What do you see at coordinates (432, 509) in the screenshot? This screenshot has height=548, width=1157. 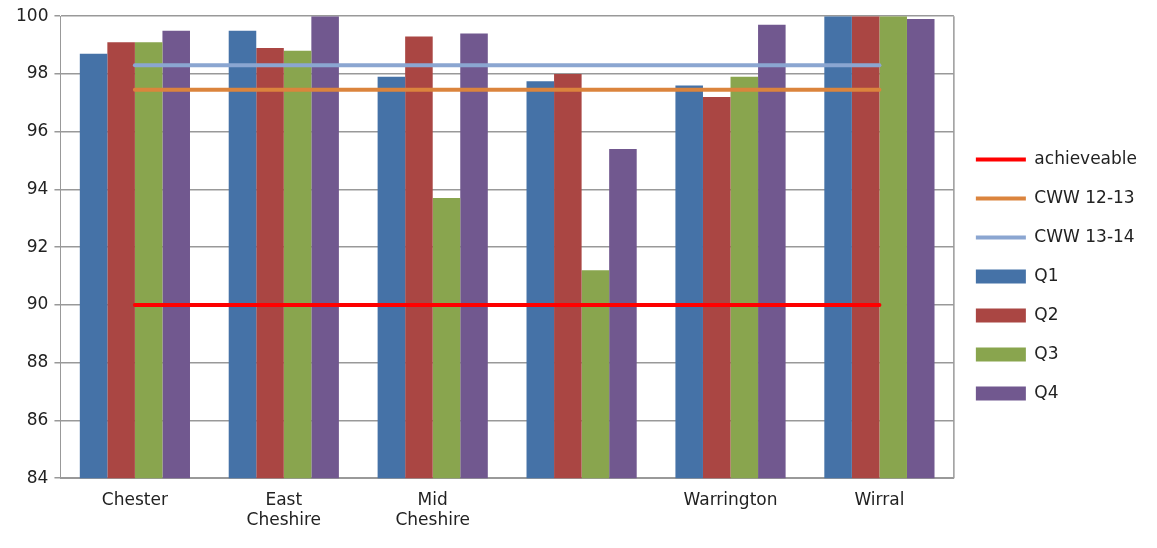 I see `x-tick-label: Mid Cheshire` at bounding box center [432, 509].